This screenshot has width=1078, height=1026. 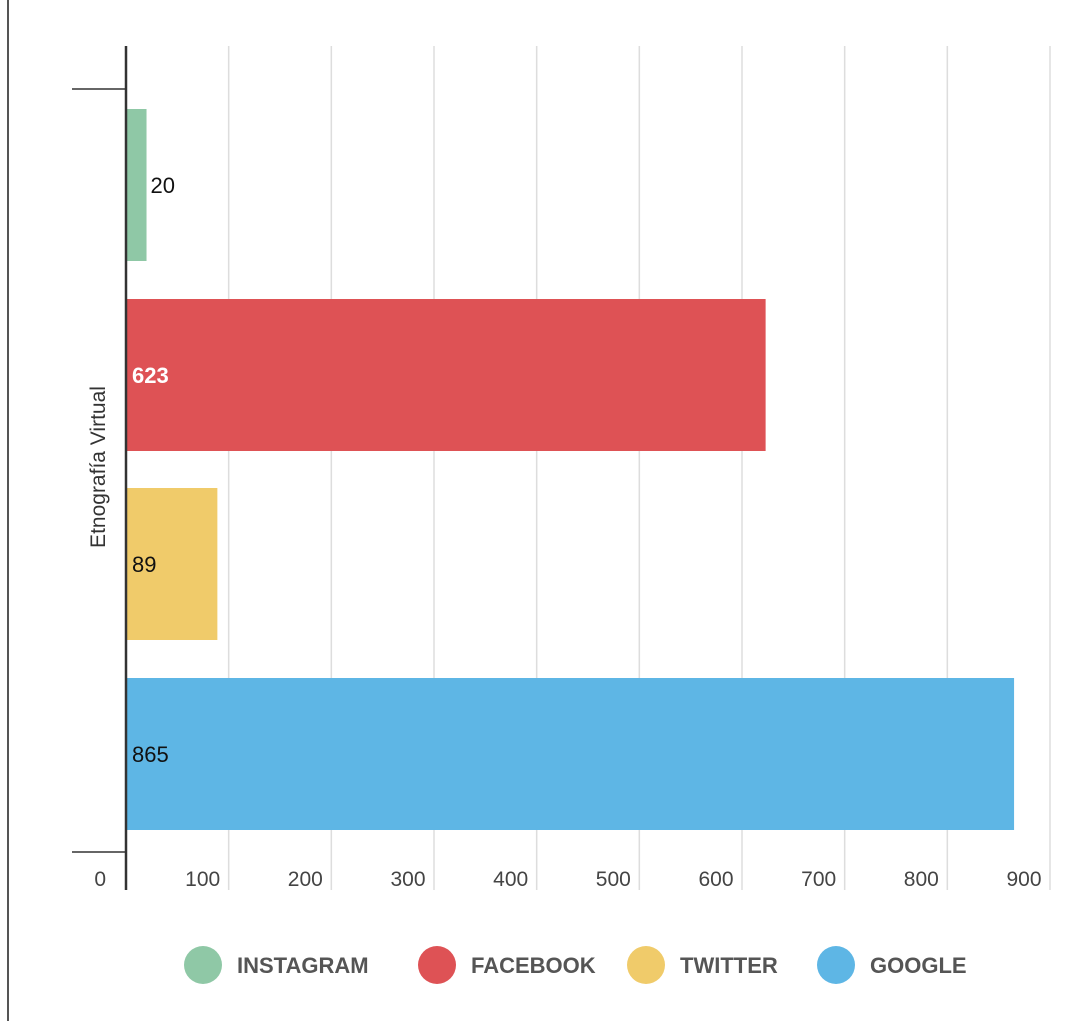 I want to click on bar-twitter, so click(x=172, y=564).